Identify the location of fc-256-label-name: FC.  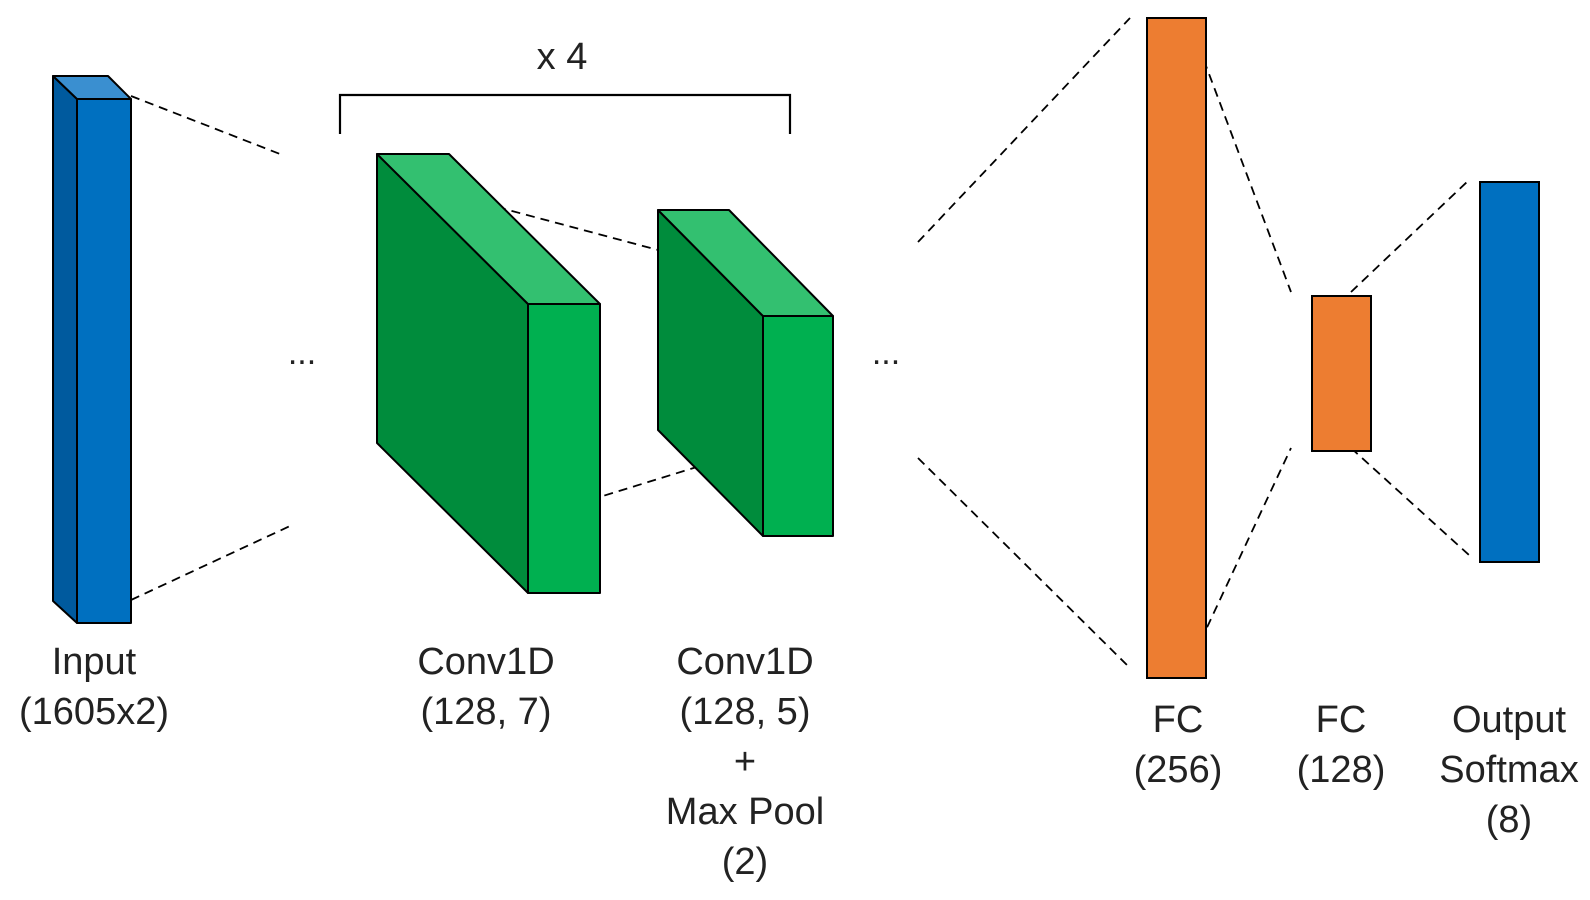
(1178, 720).